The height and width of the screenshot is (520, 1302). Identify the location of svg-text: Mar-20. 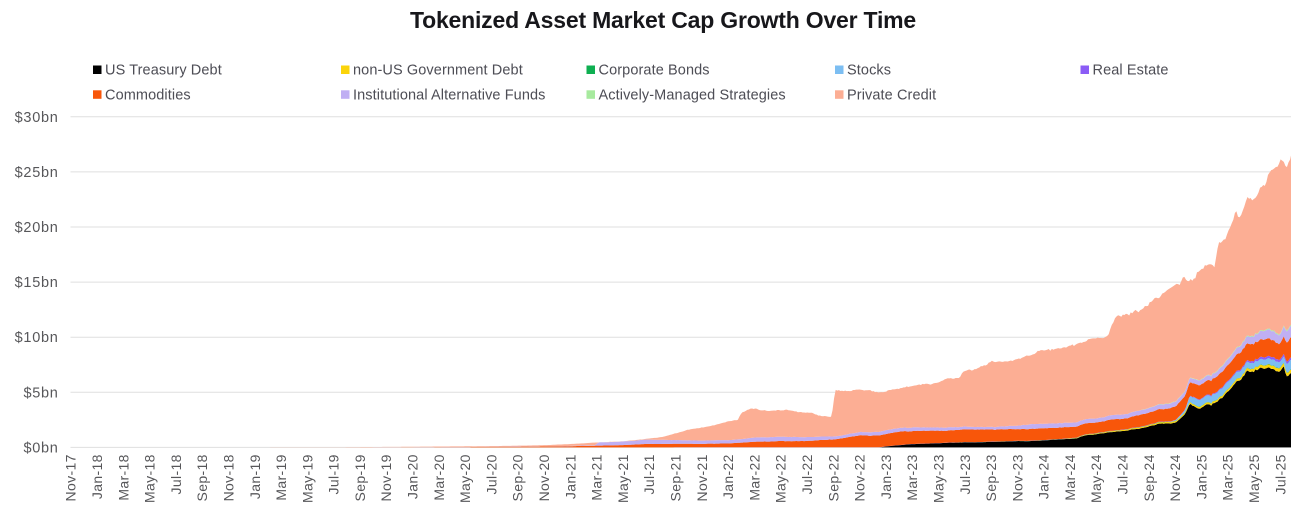
(439, 477).